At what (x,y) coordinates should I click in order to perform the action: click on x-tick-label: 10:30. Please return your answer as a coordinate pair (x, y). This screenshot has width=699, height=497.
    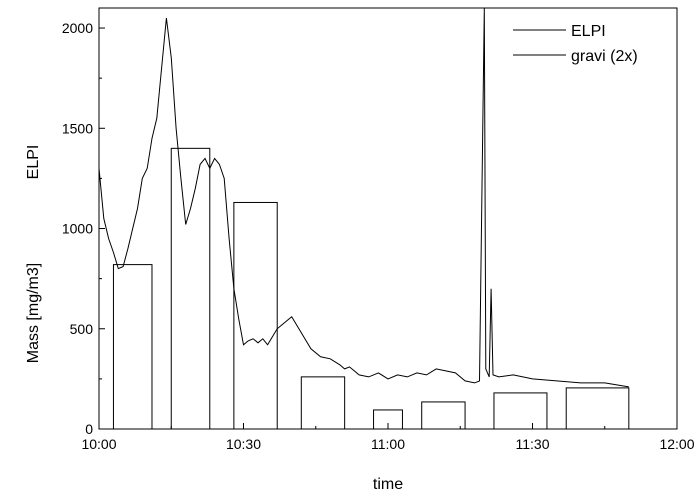
    Looking at the image, I should click on (243, 444).